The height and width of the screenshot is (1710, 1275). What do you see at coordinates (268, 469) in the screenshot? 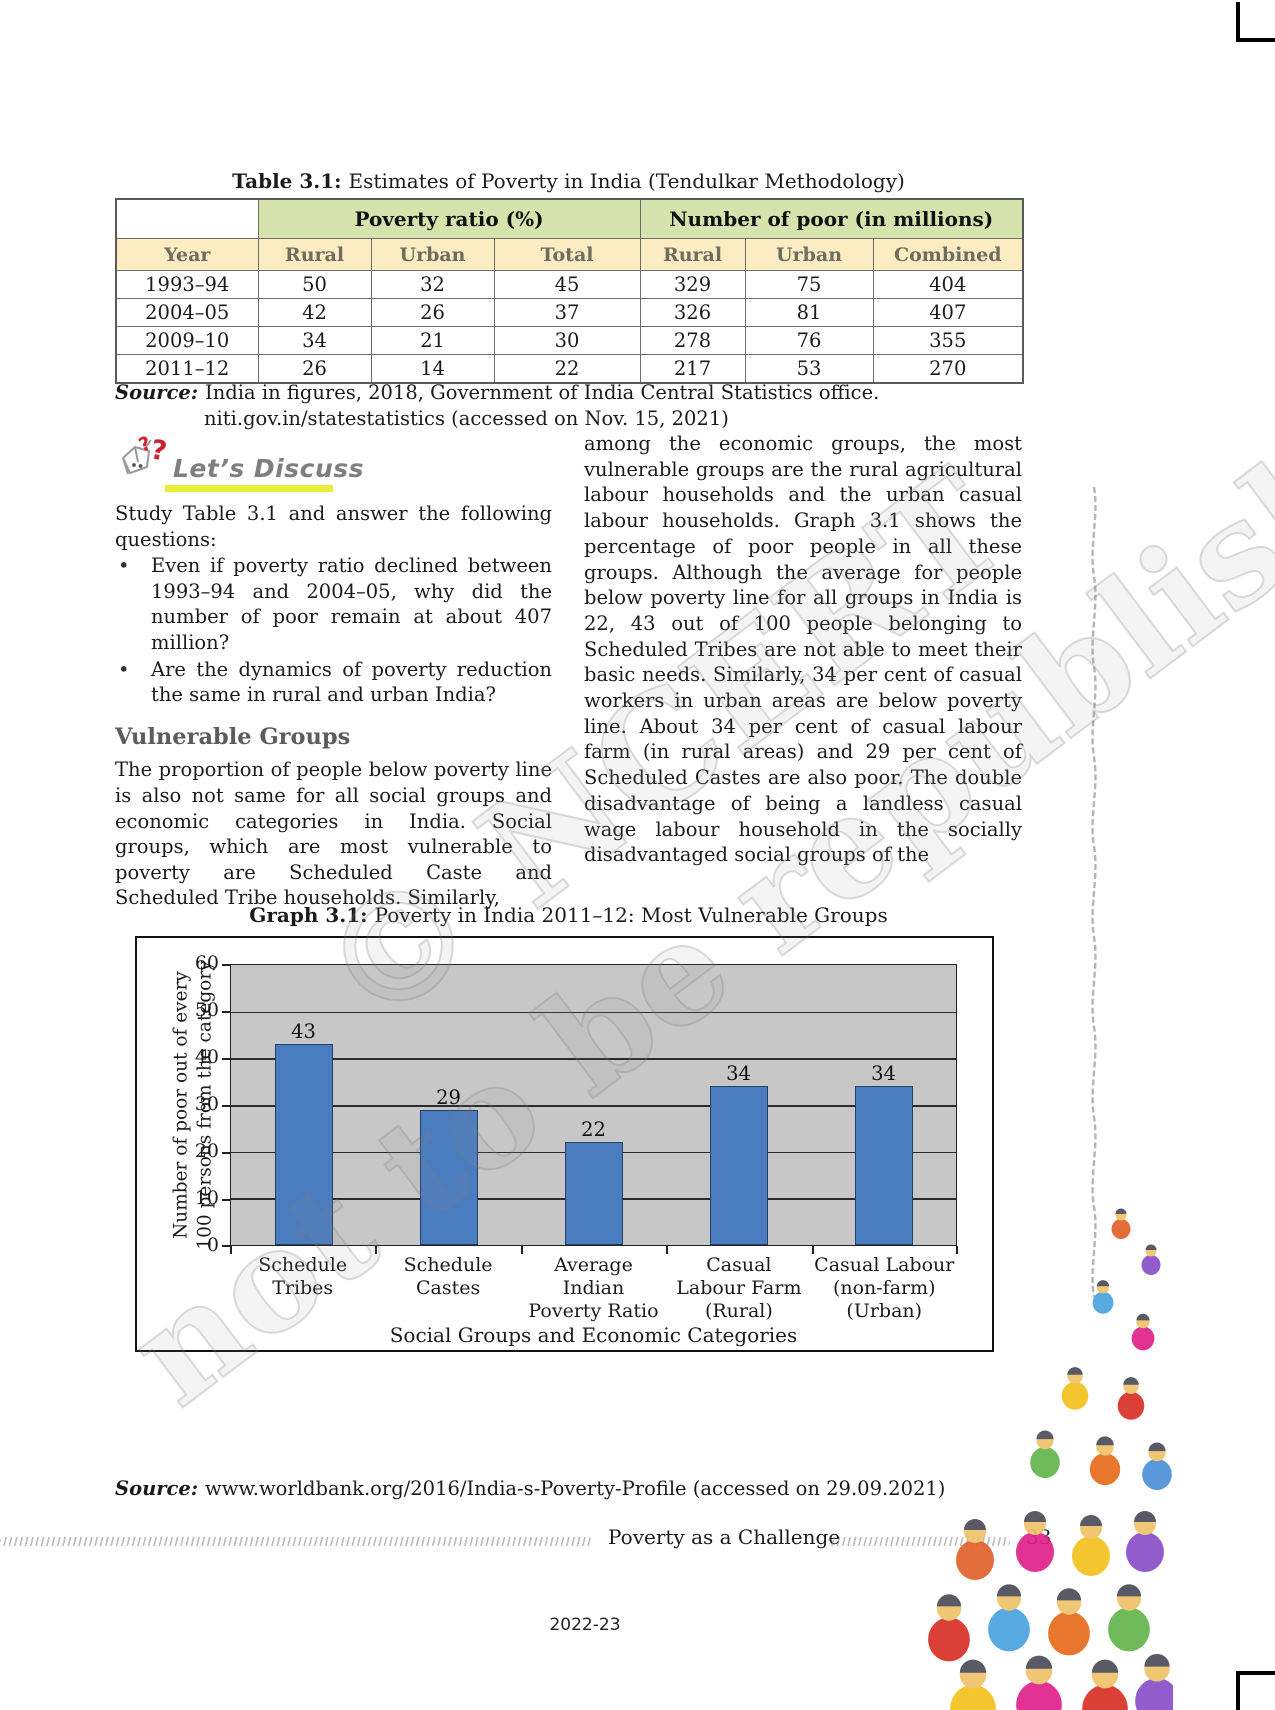
I see `lets-discuss-title: Let’s Discuss` at bounding box center [268, 469].